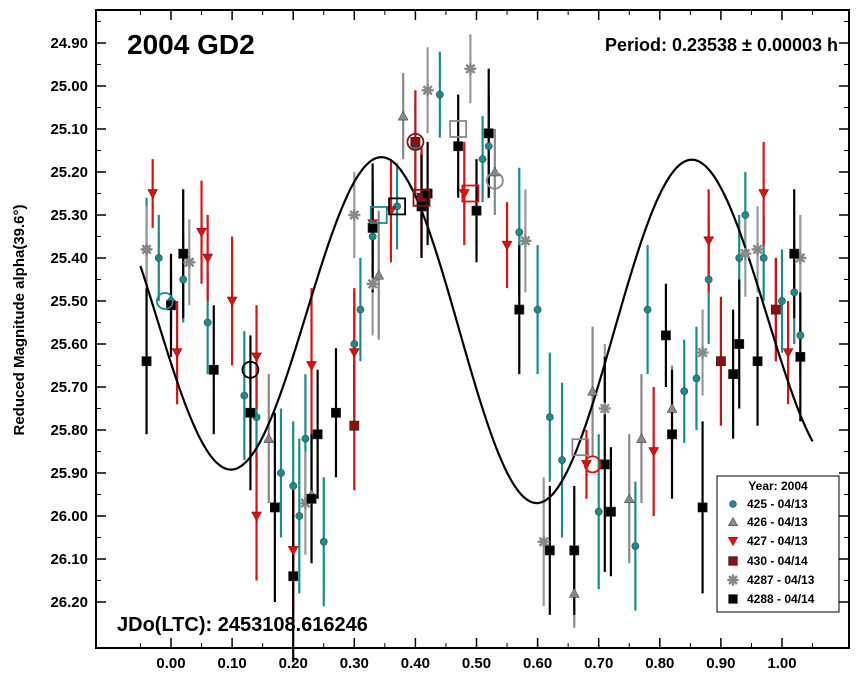 Image resolution: width=867 pixels, height=680 pixels. What do you see at coordinates (69, 602) in the screenshot?
I see `y-tick-label: 26.20` at bounding box center [69, 602].